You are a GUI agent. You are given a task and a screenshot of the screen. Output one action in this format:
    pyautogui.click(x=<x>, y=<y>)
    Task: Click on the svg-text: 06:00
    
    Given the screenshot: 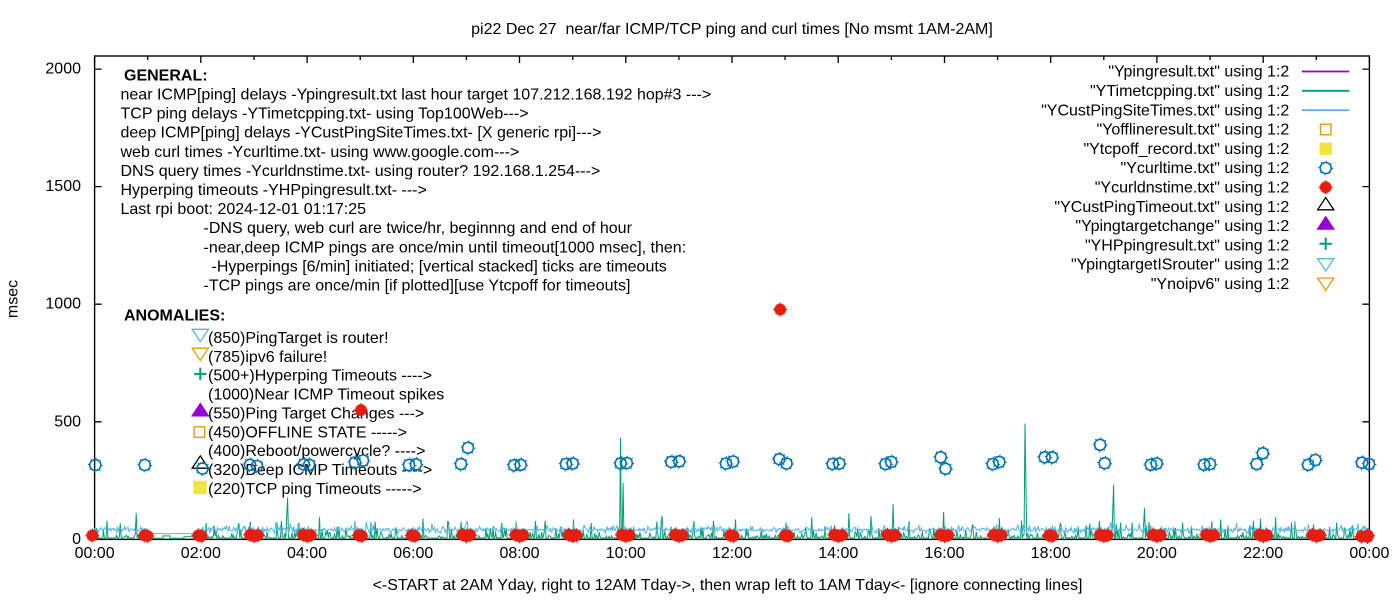 What is the action you would take?
    pyautogui.click(x=413, y=553)
    